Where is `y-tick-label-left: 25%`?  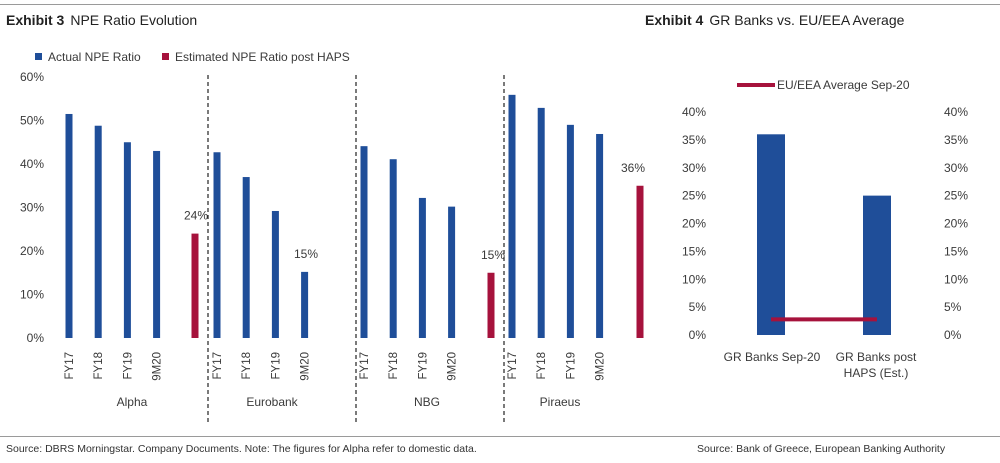 y-tick-label-left: 25% is located at coordinates (694, 196).